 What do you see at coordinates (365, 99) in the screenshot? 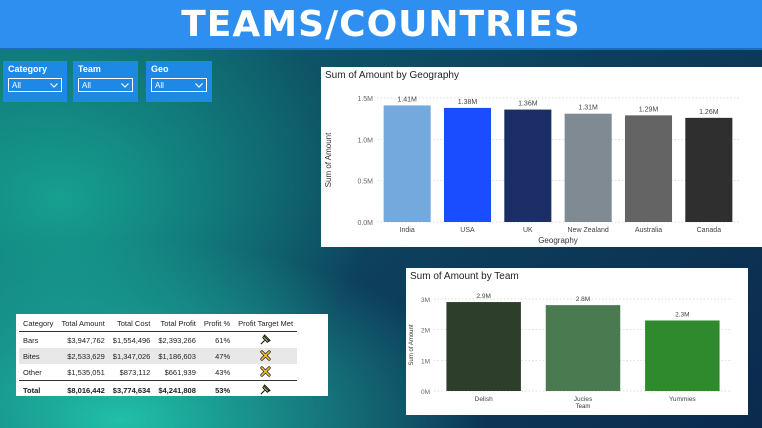
I see `y-tick-label: 1.5M` at bounding box center [365, 99].